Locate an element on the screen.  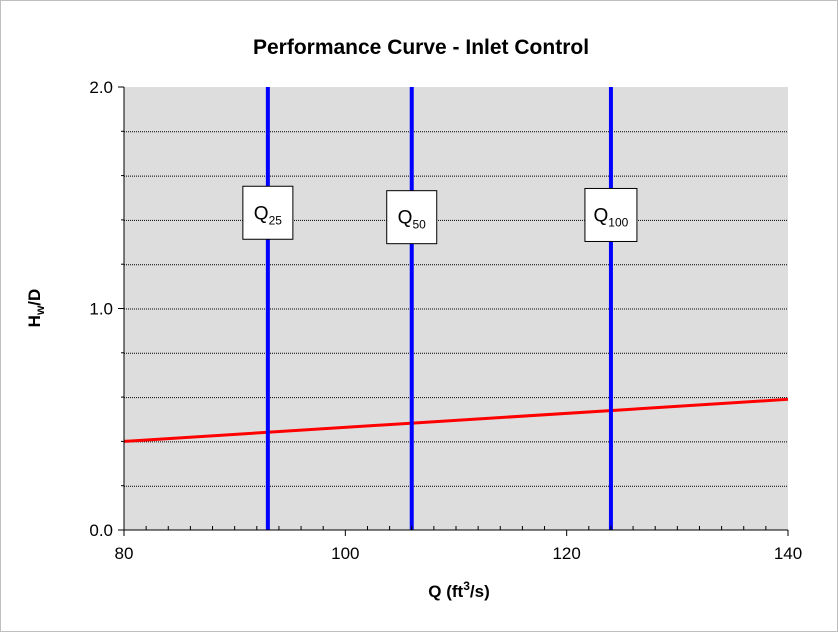
marker-label: Q25 is located at coordinates (268, 215).